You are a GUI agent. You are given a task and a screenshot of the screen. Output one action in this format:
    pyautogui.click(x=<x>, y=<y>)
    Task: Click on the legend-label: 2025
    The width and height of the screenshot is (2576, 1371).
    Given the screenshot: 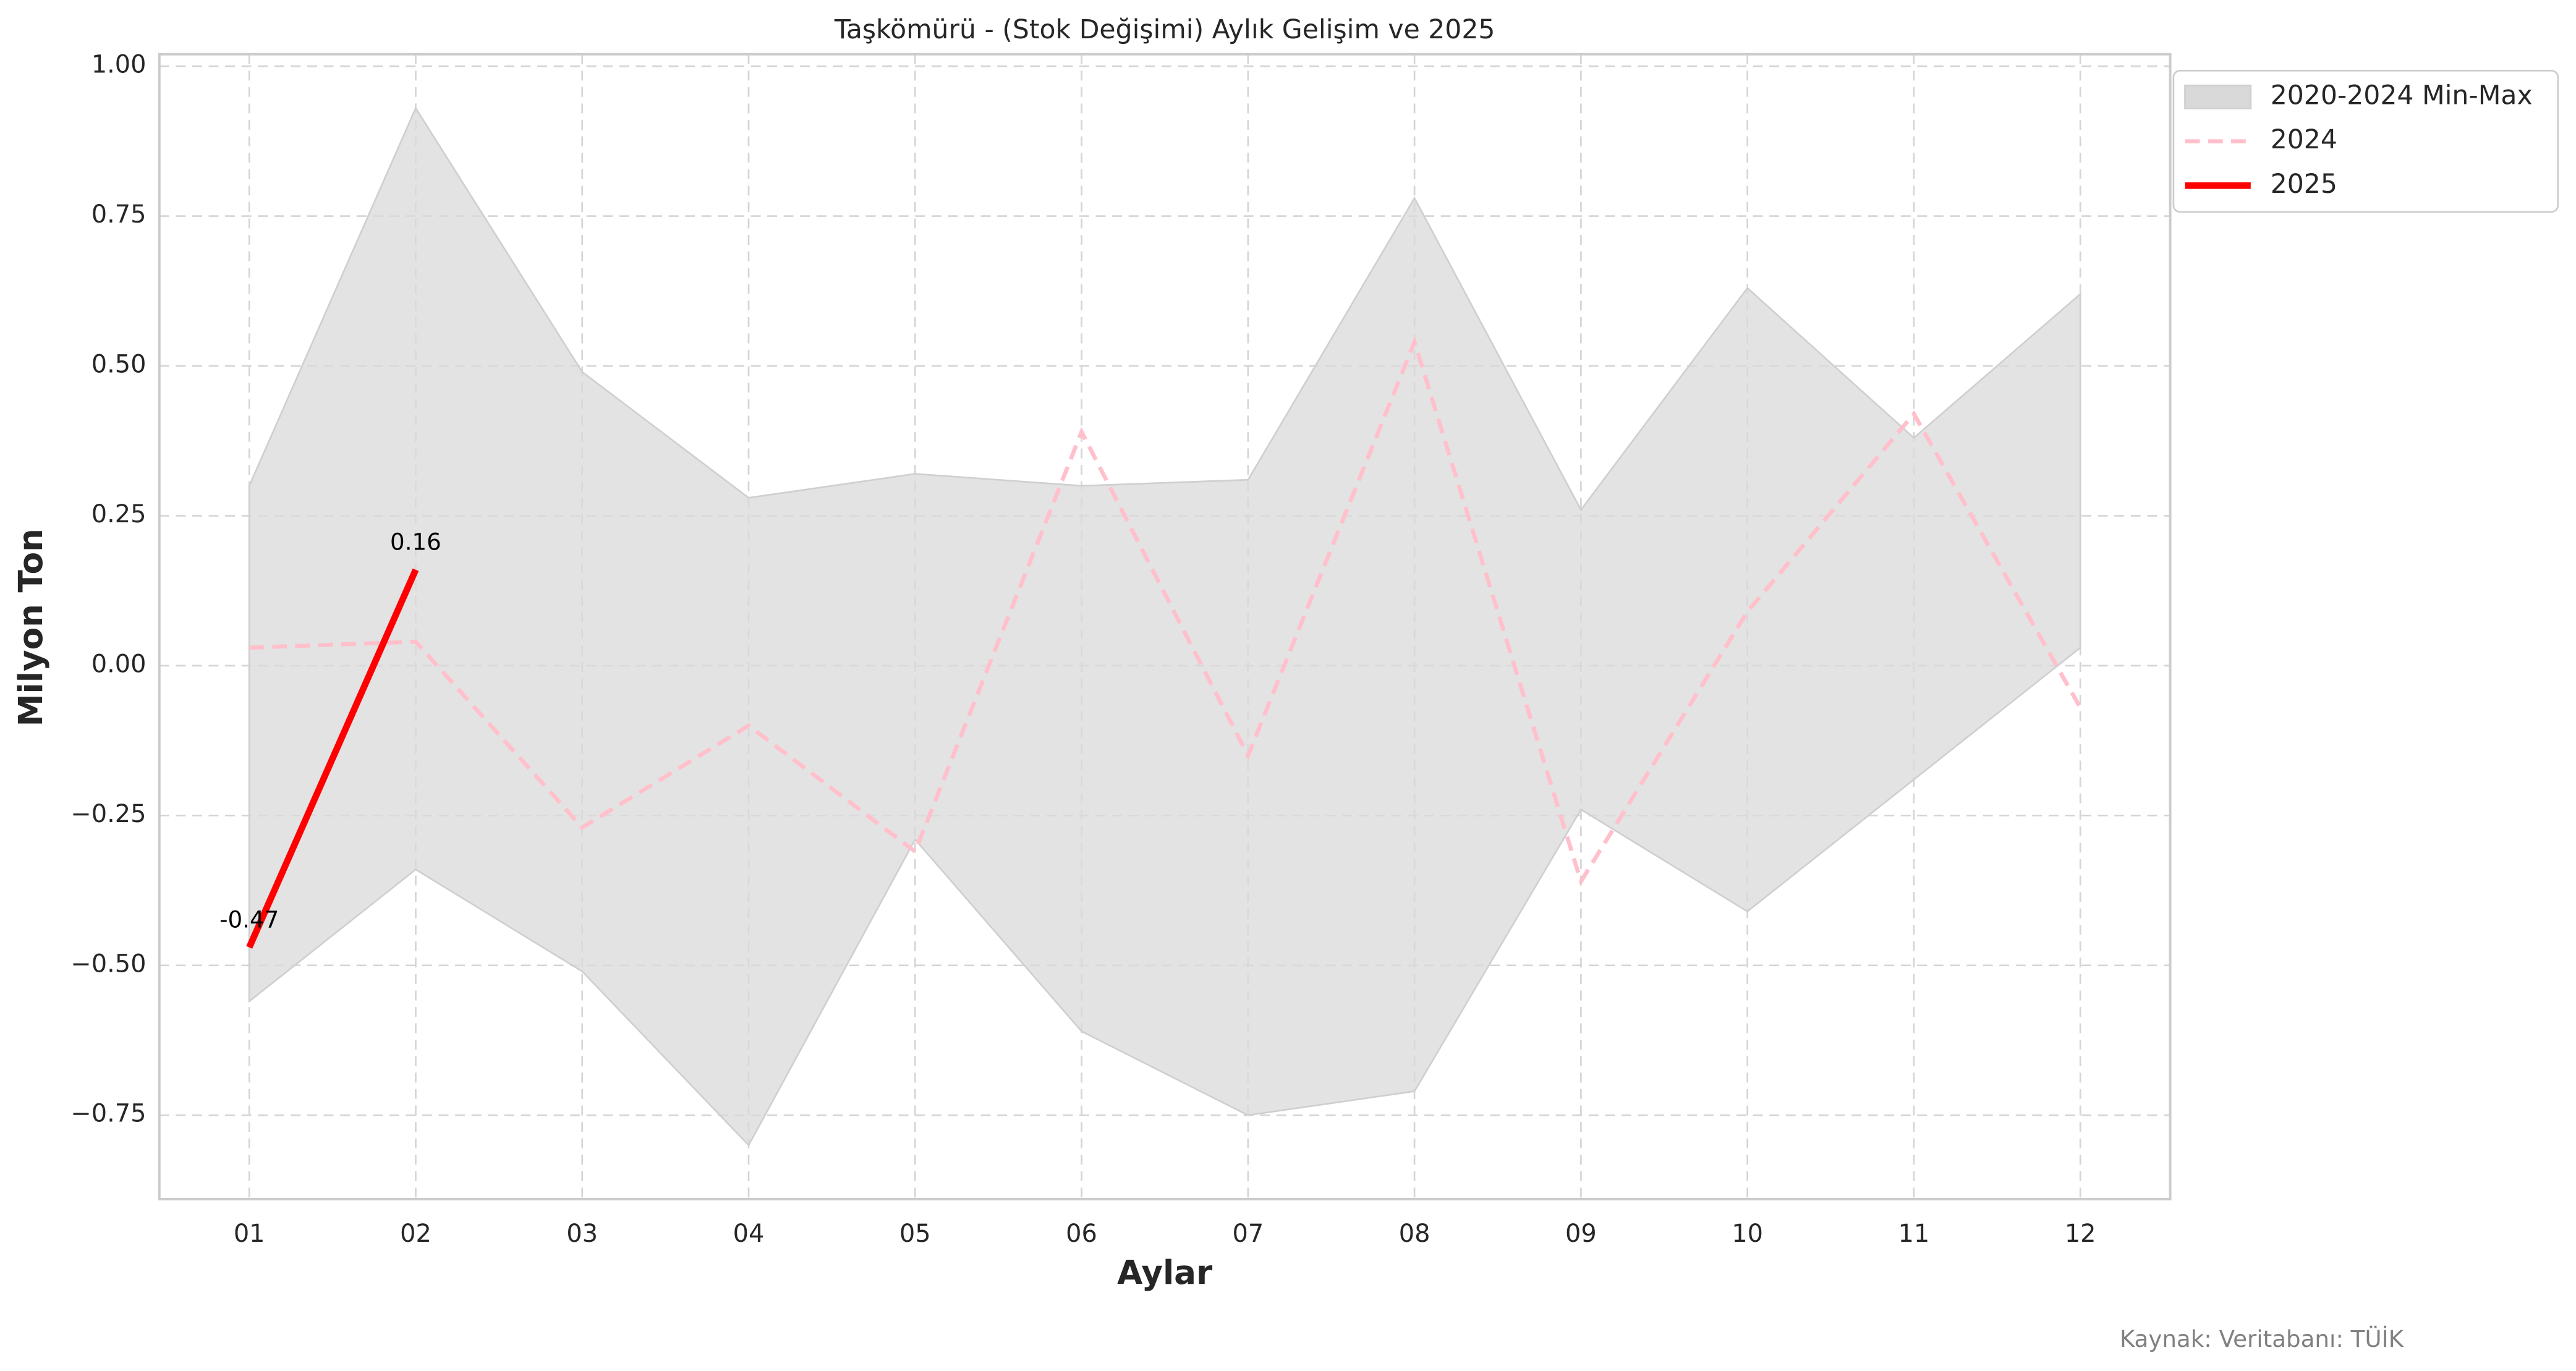 What is the action you would take?
    pyautogui.click(x=2304, y=184)
    